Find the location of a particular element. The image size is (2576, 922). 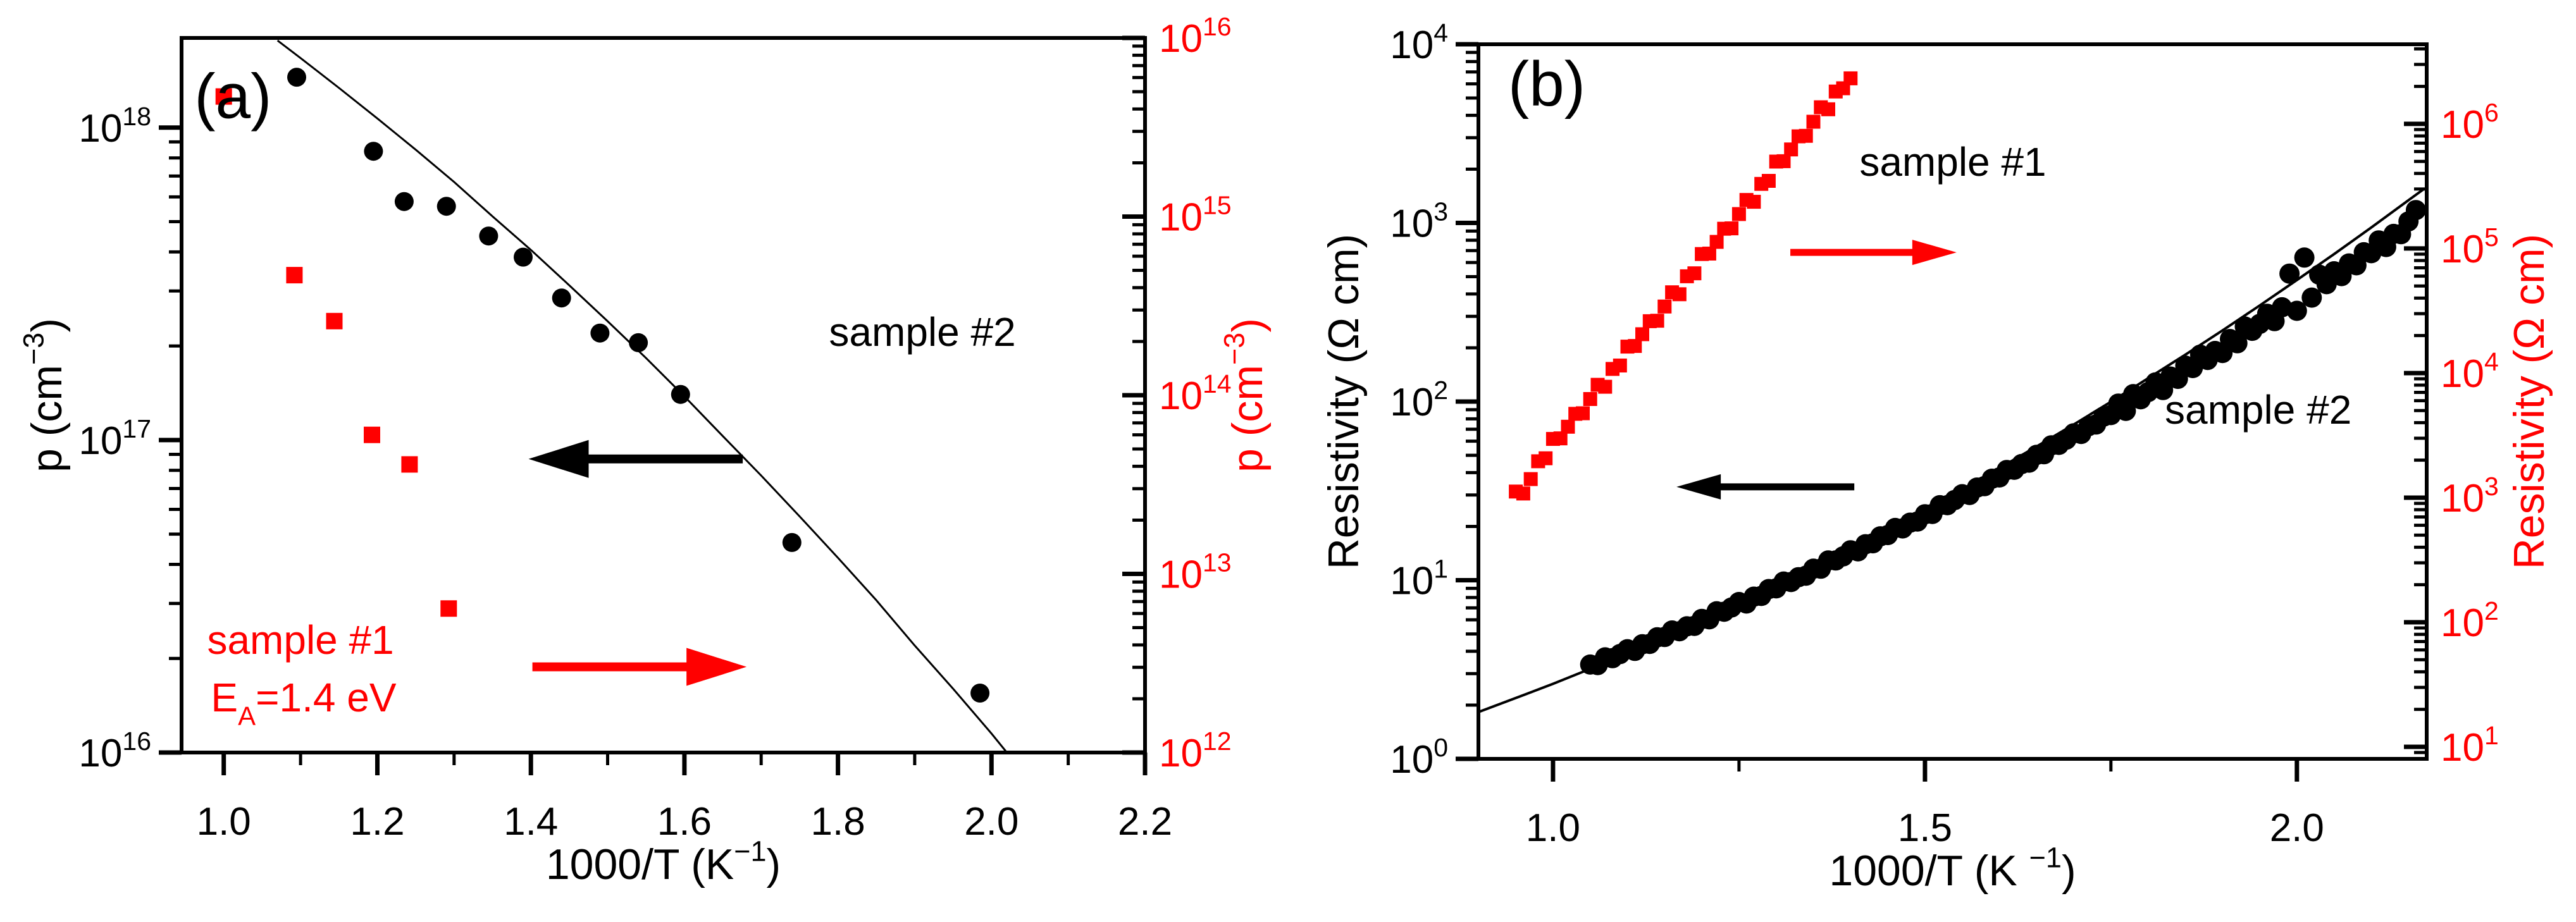

b-x-tick-label: 1.5 is located at coordinates (1925, 828).